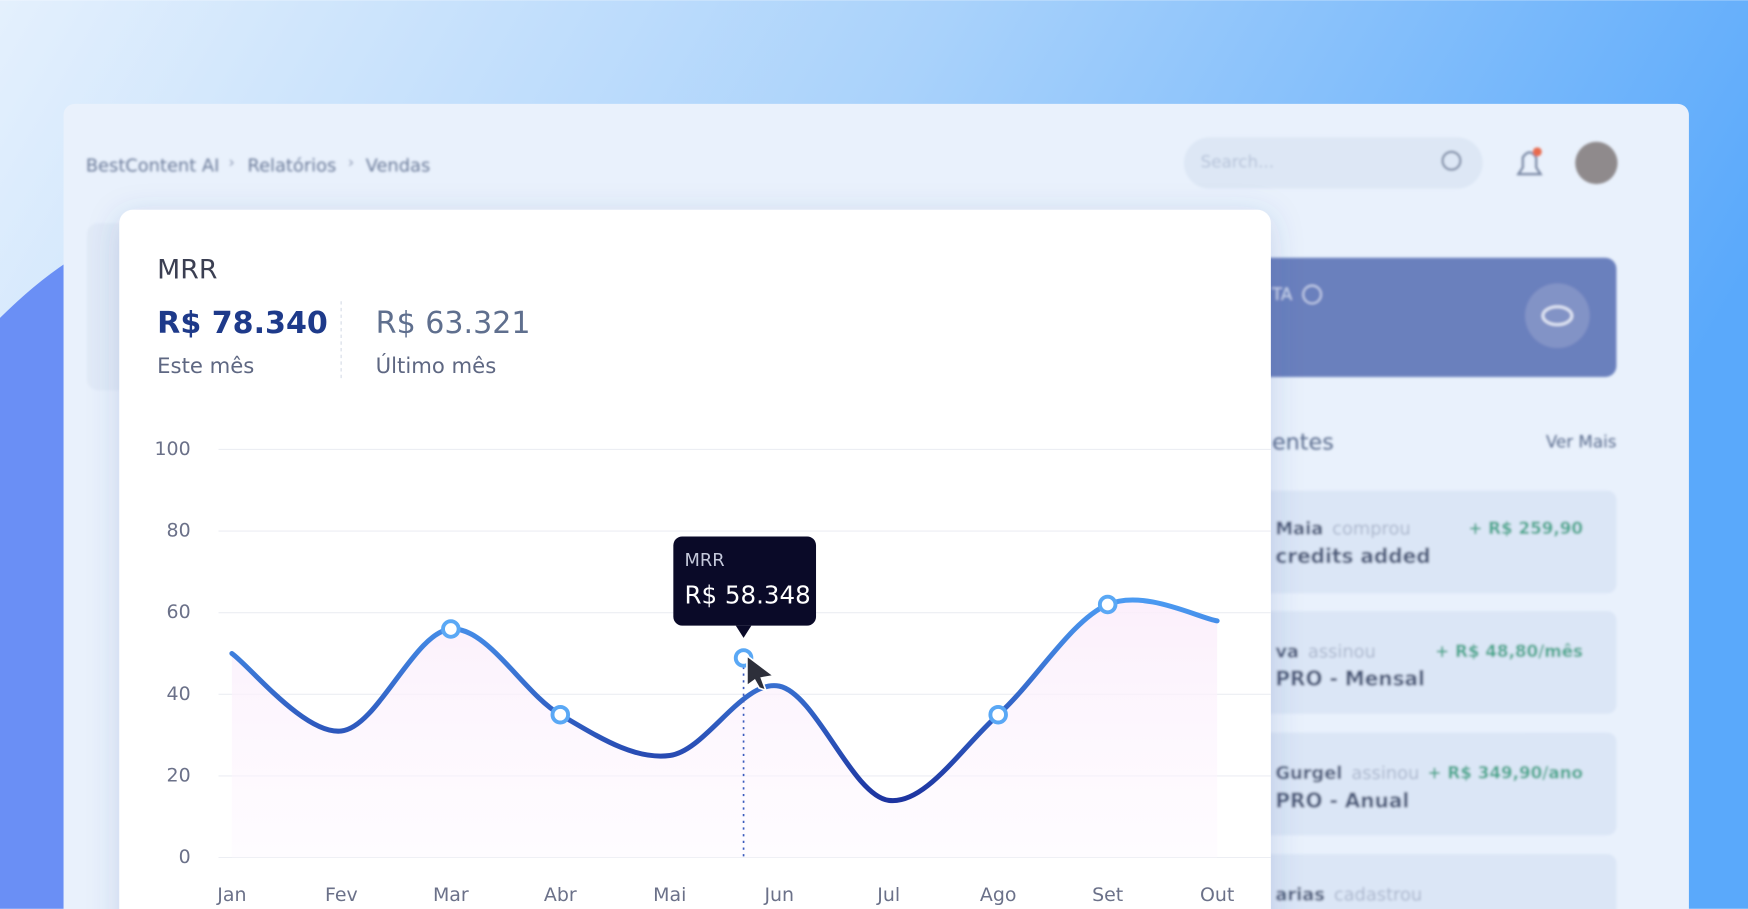 This screenshot has width=1748, height=909. I want to click on recent-name: Maia, so click(1299, 529).